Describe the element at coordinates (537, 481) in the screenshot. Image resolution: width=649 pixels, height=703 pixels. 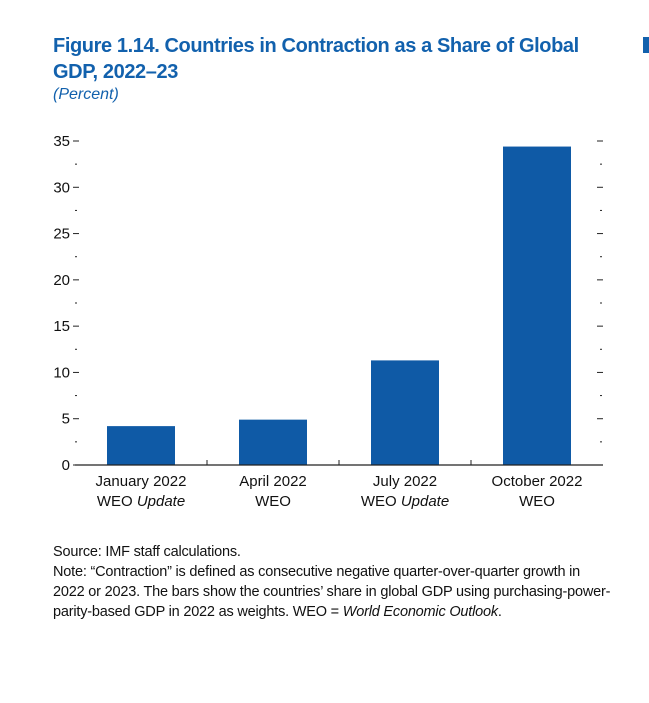
I see `x-tick-label: October 2022` at that location.